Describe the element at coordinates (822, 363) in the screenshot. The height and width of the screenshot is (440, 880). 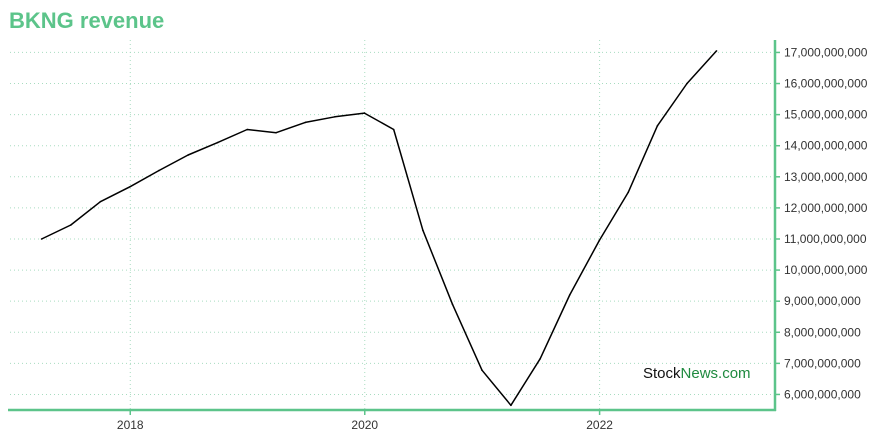
I see `y-tick-label: 7,000,000,000` at that location.